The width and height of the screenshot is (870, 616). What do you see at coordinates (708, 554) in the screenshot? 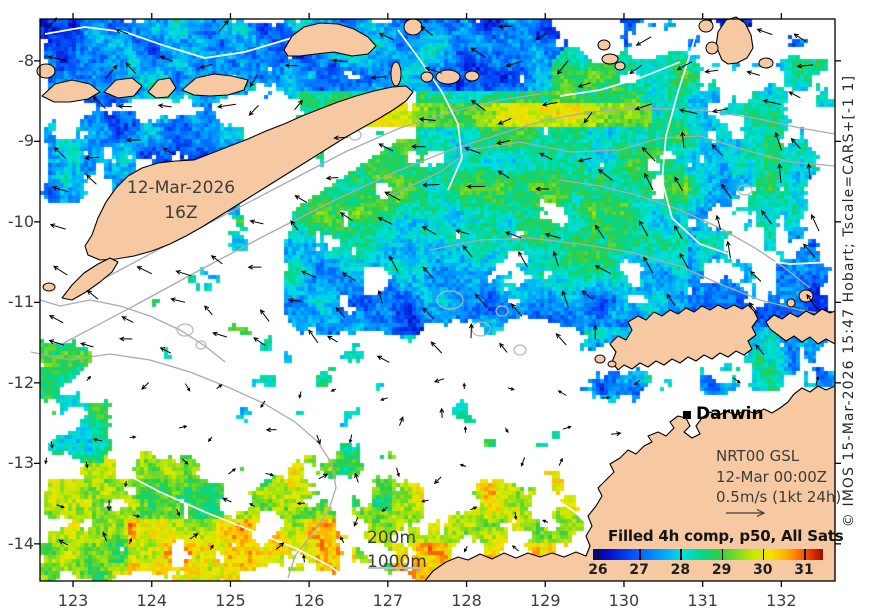
I see `colorbar` at bounding box center [708, 554].